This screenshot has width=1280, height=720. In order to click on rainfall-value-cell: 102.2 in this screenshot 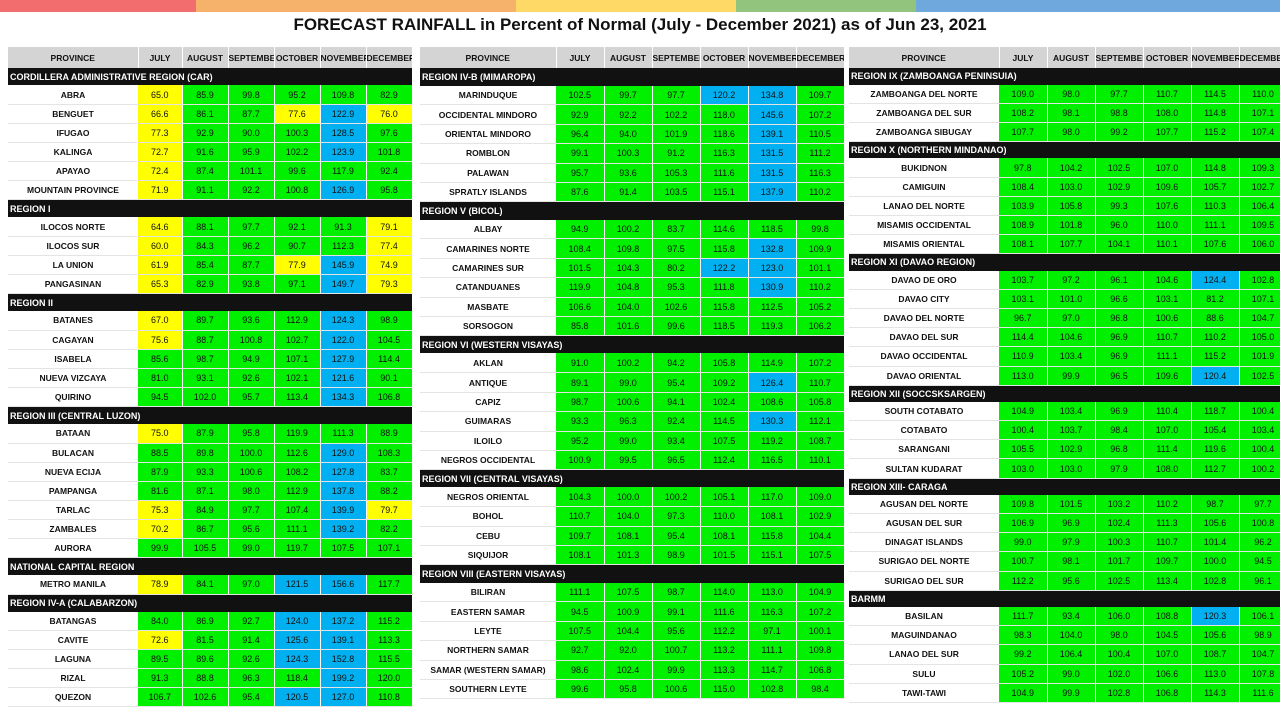, I will do `click(297, 152)`.